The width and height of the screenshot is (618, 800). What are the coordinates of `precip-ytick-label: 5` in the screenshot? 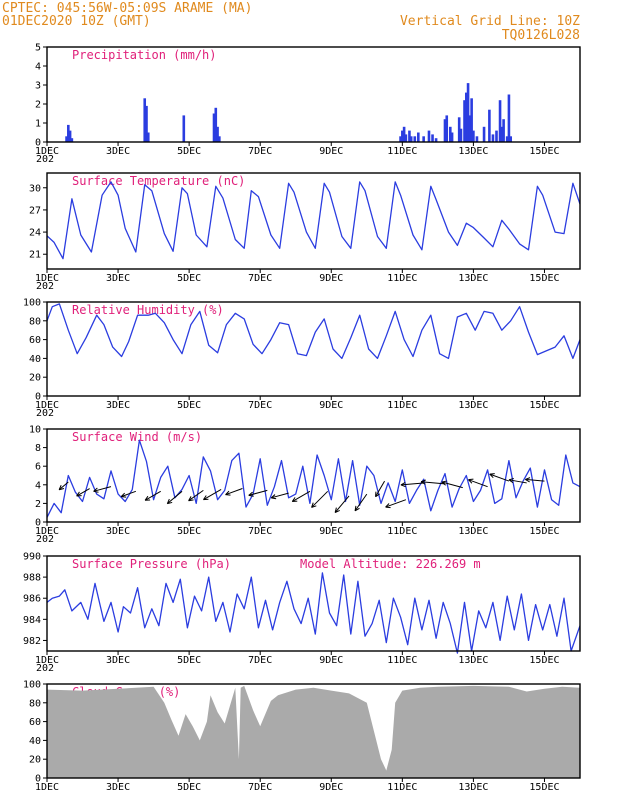 It's located at (38, 48).